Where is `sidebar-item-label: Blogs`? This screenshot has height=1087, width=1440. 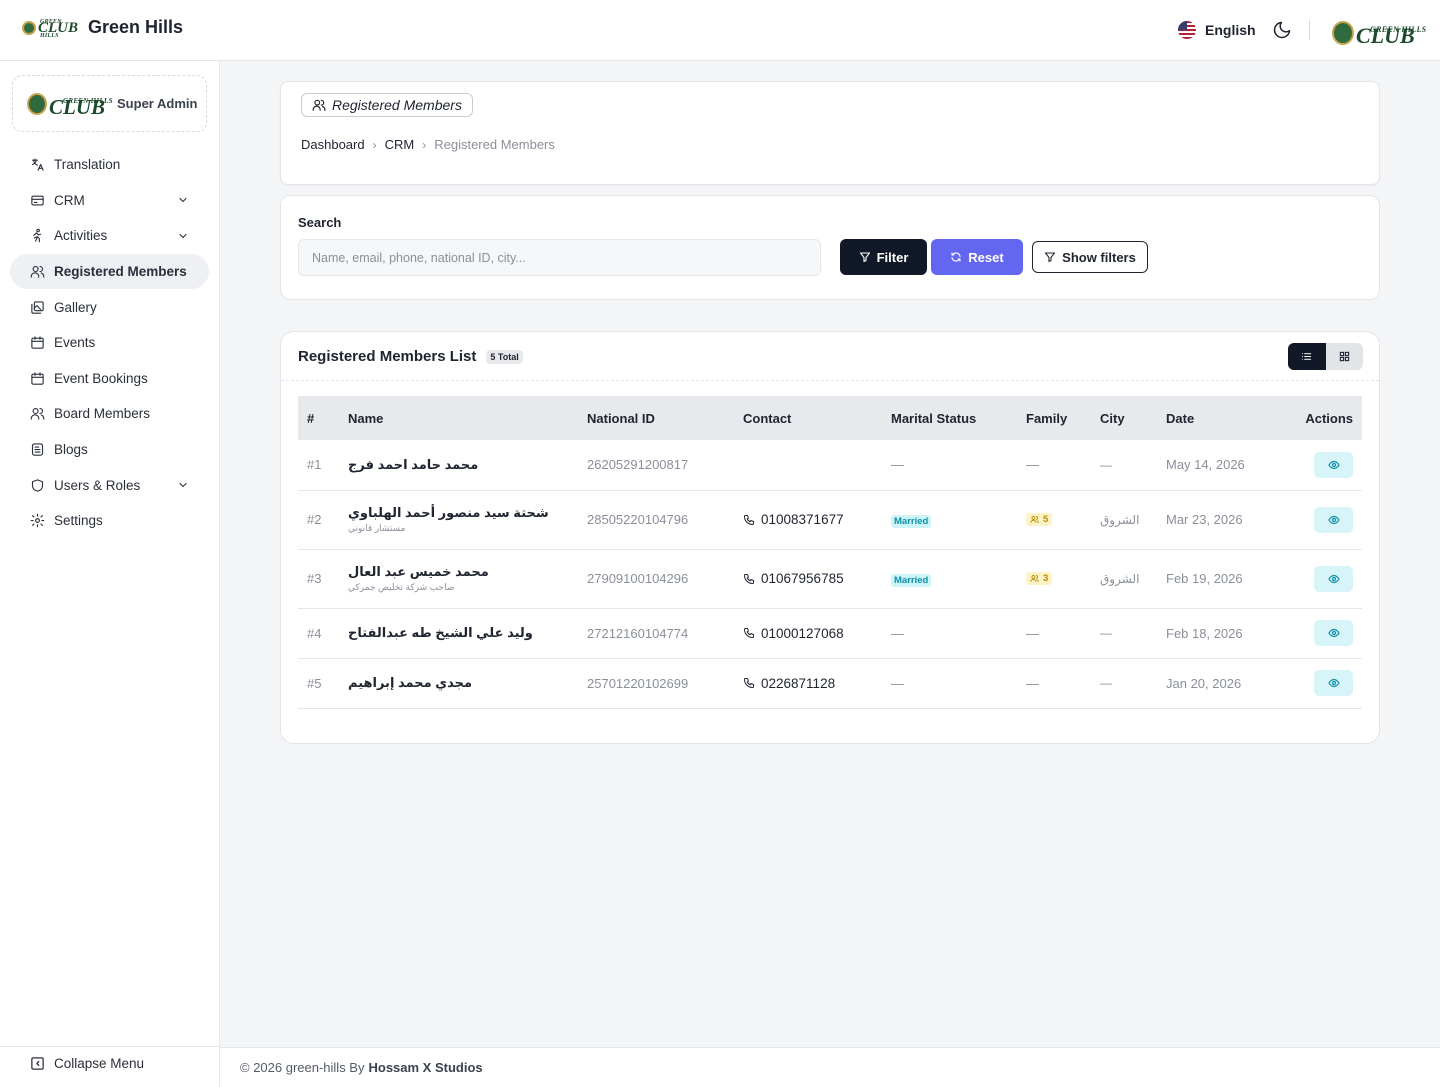 sidebar-item-label: Blogs is located at coordinates (71, 450).